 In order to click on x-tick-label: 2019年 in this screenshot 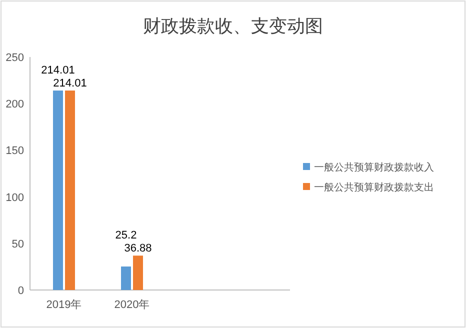, I will do `click(64, 305)`.